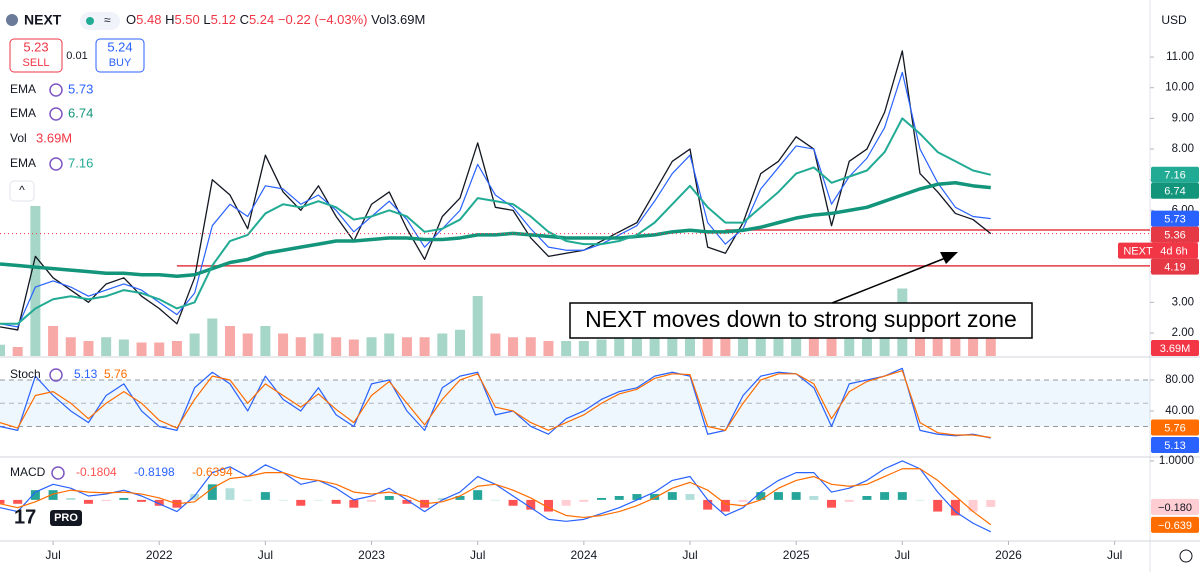 The image size is (1200, 577). What do you see at coordinates (116, 374) in the screenshot?
I see `legend-value: 5.76` at bounding box center [116, 374].